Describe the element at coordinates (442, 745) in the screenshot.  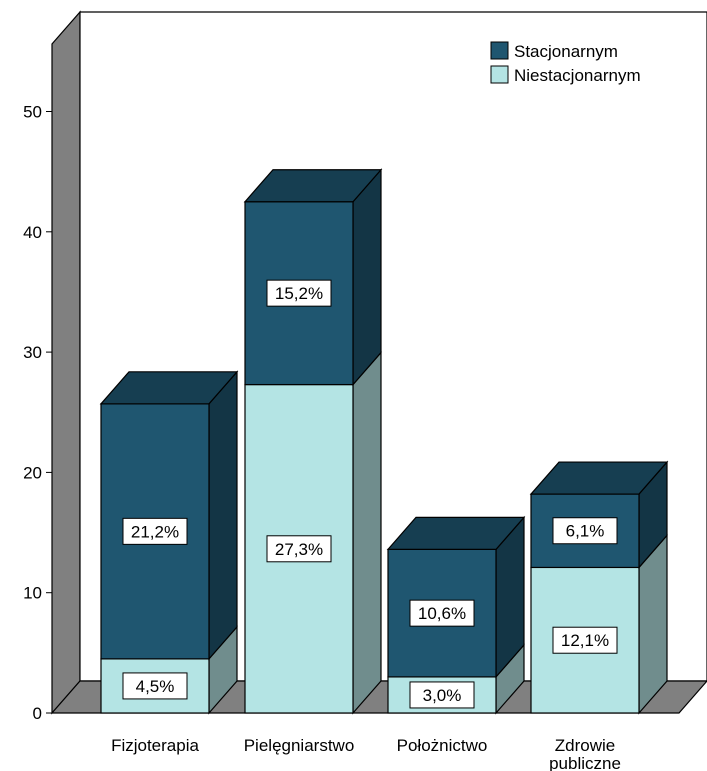
I see `x-category-label: Położnictwo` at that location.